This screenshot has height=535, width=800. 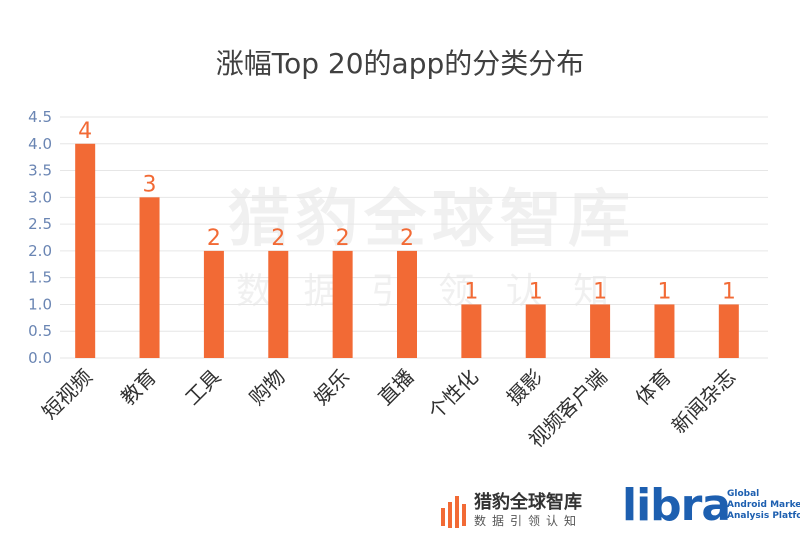 What do you see at coordinates (528, 521) in the screenshot?
I see `brand1-subtitle: 数据引领认知` at bounding box center [528, 521].